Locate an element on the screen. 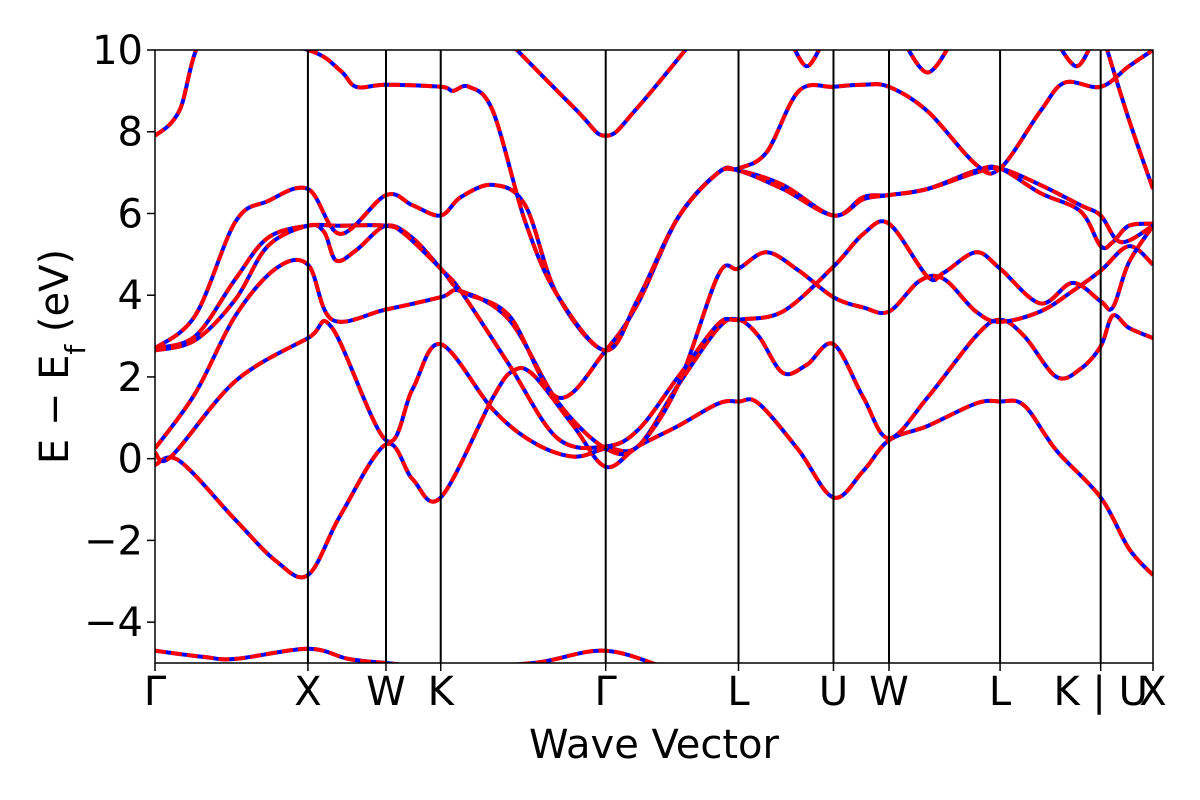 Image resolution: width=1200 pixels, height=800 pixels. x-tick-label-3: K is located at coordinates (442, 692).